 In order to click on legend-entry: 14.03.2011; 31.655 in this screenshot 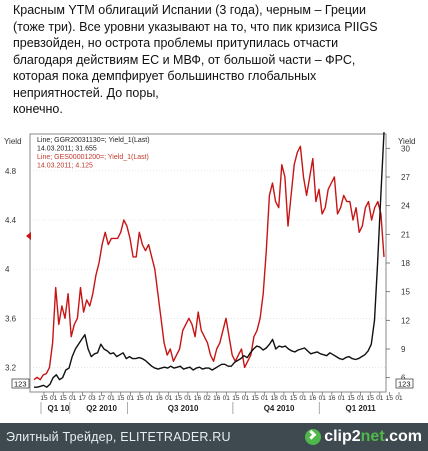, I will do `click(67, 149)`.